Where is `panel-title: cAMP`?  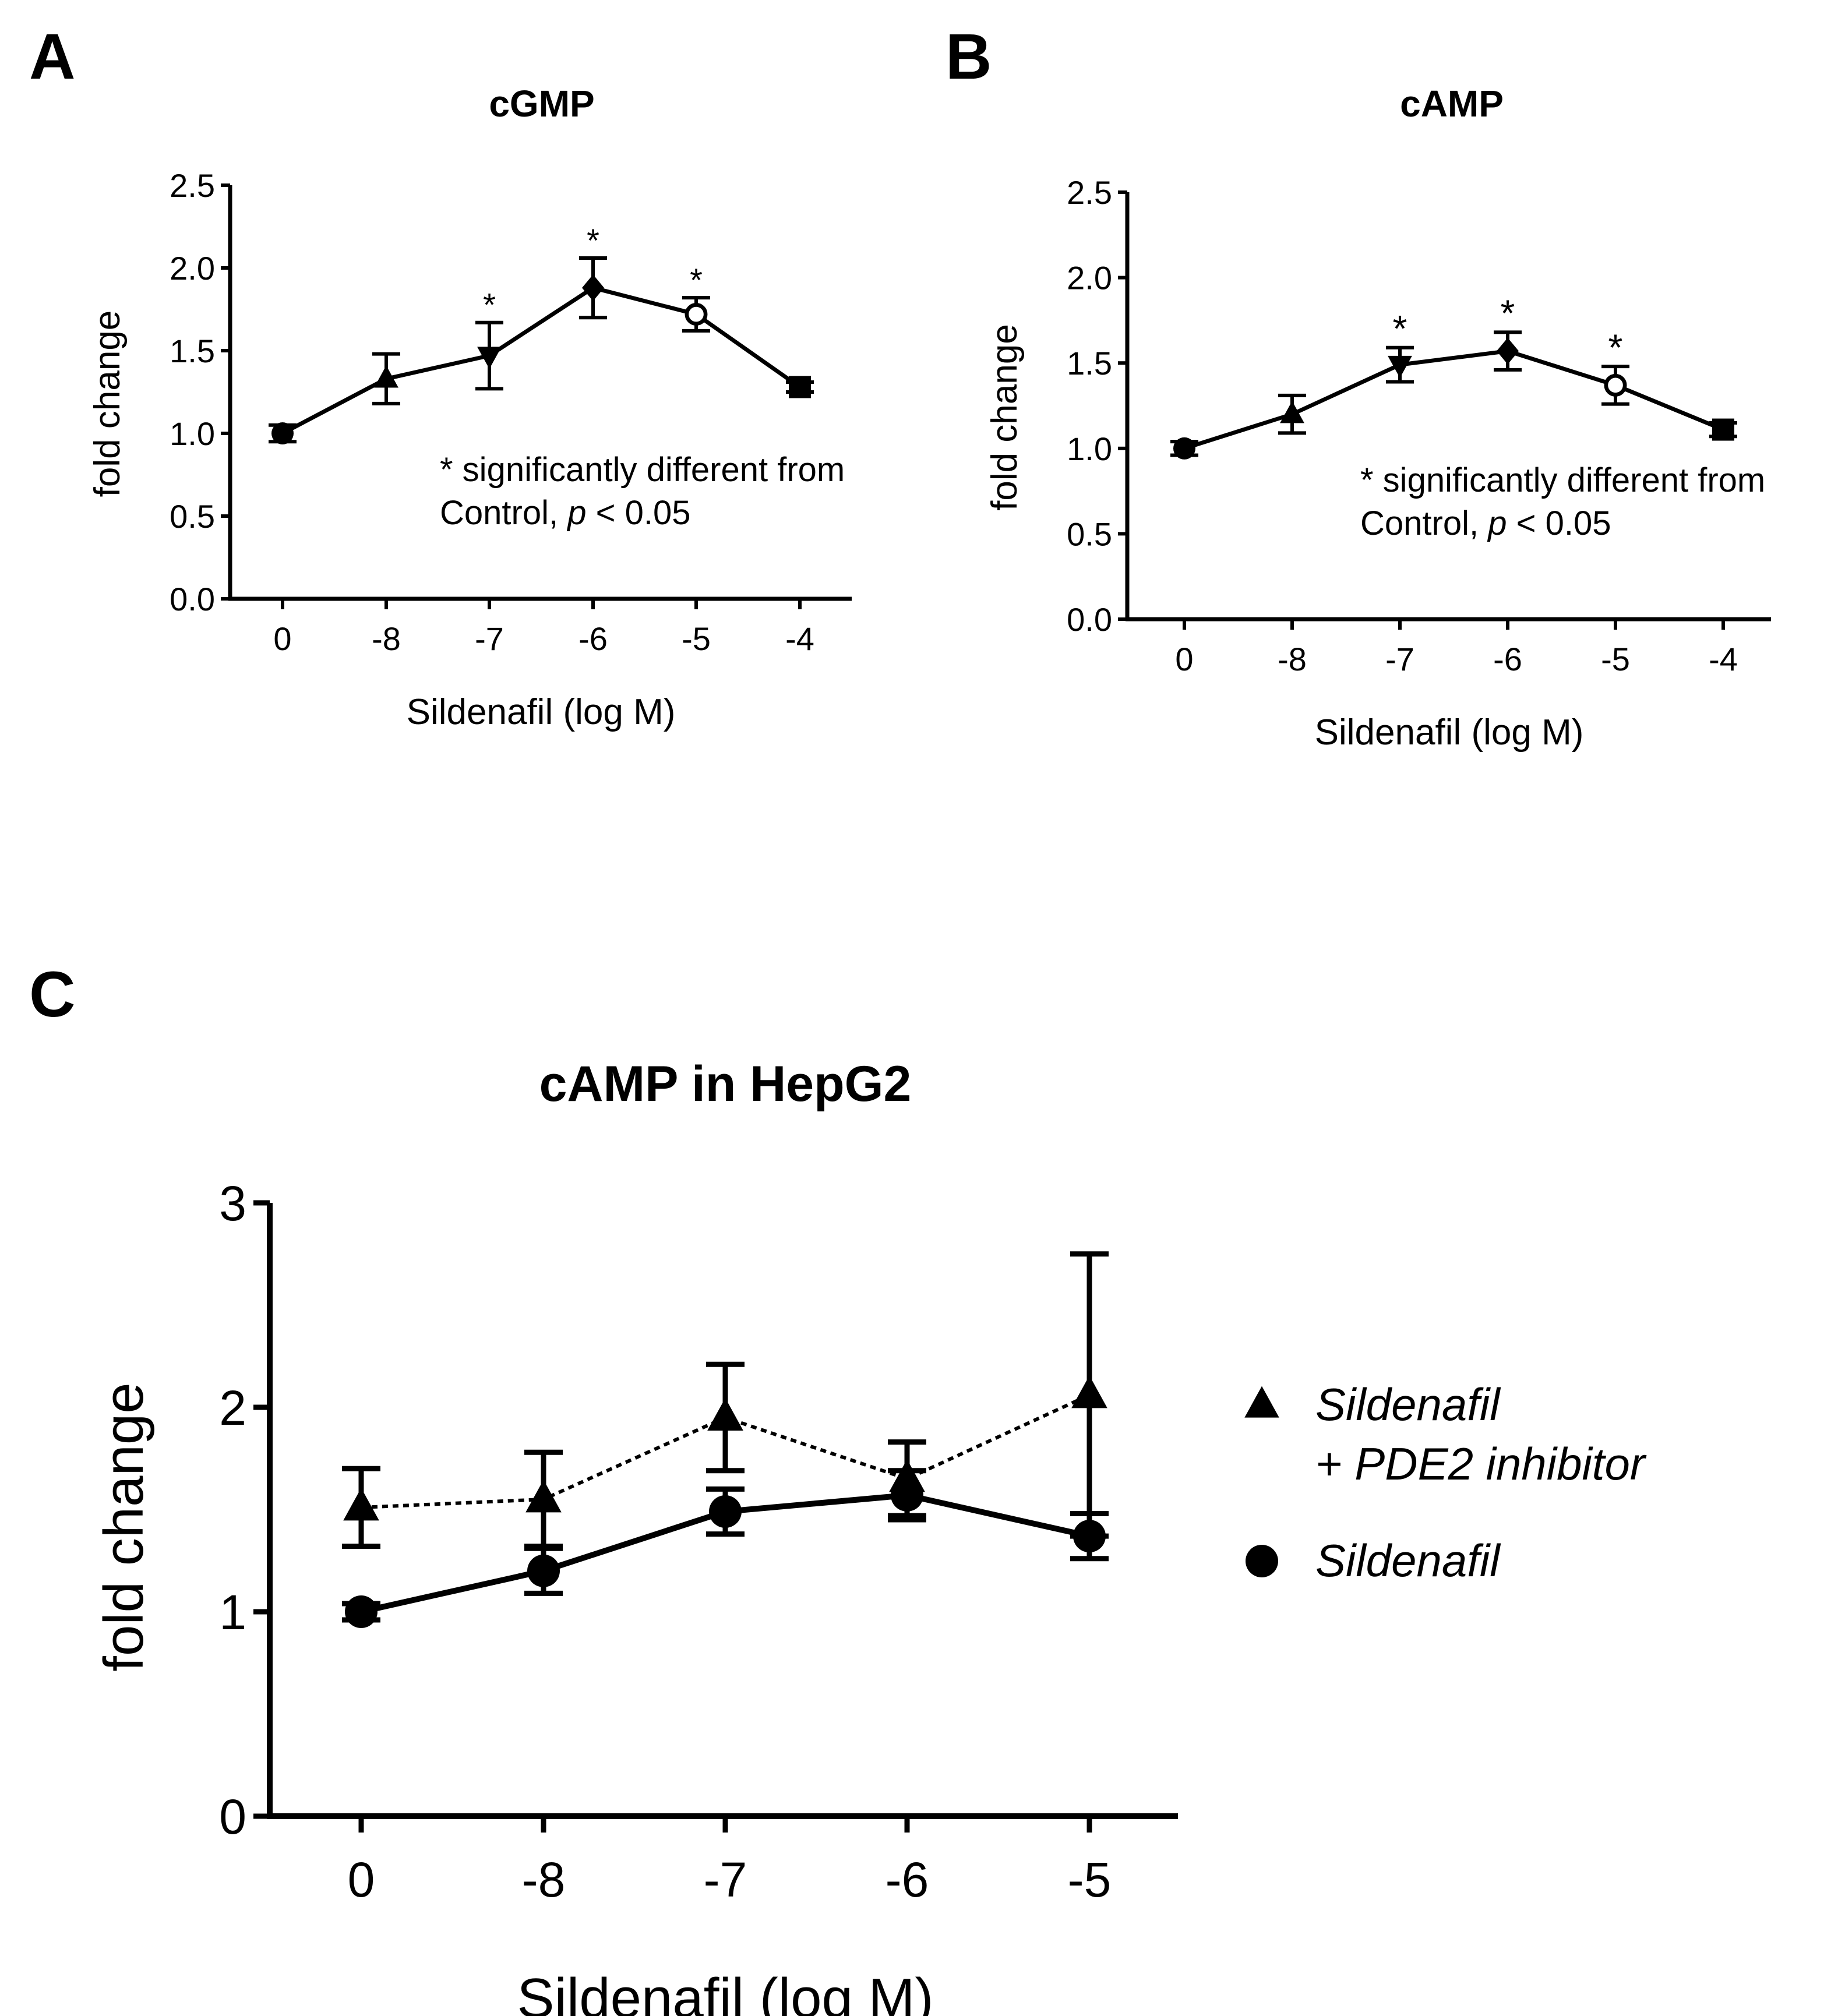
panel-title: cAMP is located at coordinates (1452, 104).